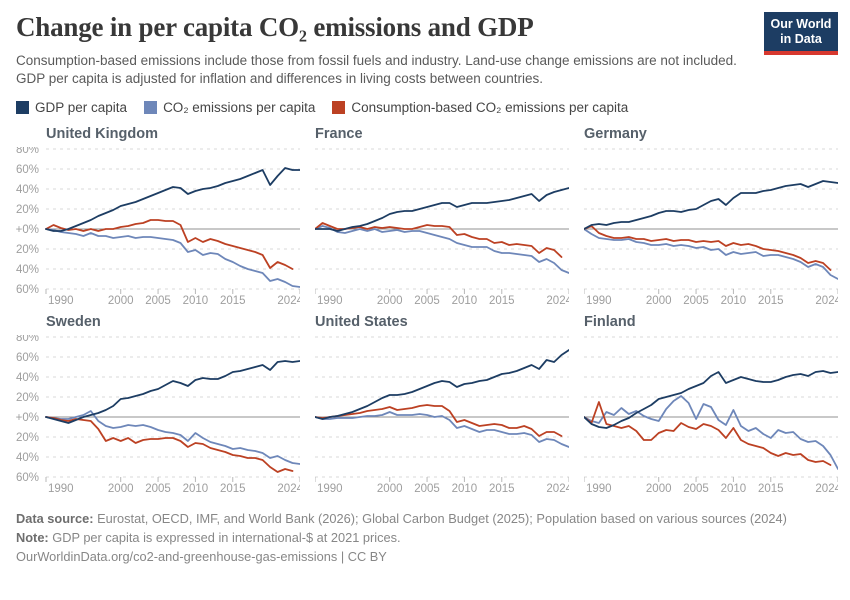  I want to click on chart-united-states: 1990 2000 2005 2010 2015 2024, so click(442, 414).